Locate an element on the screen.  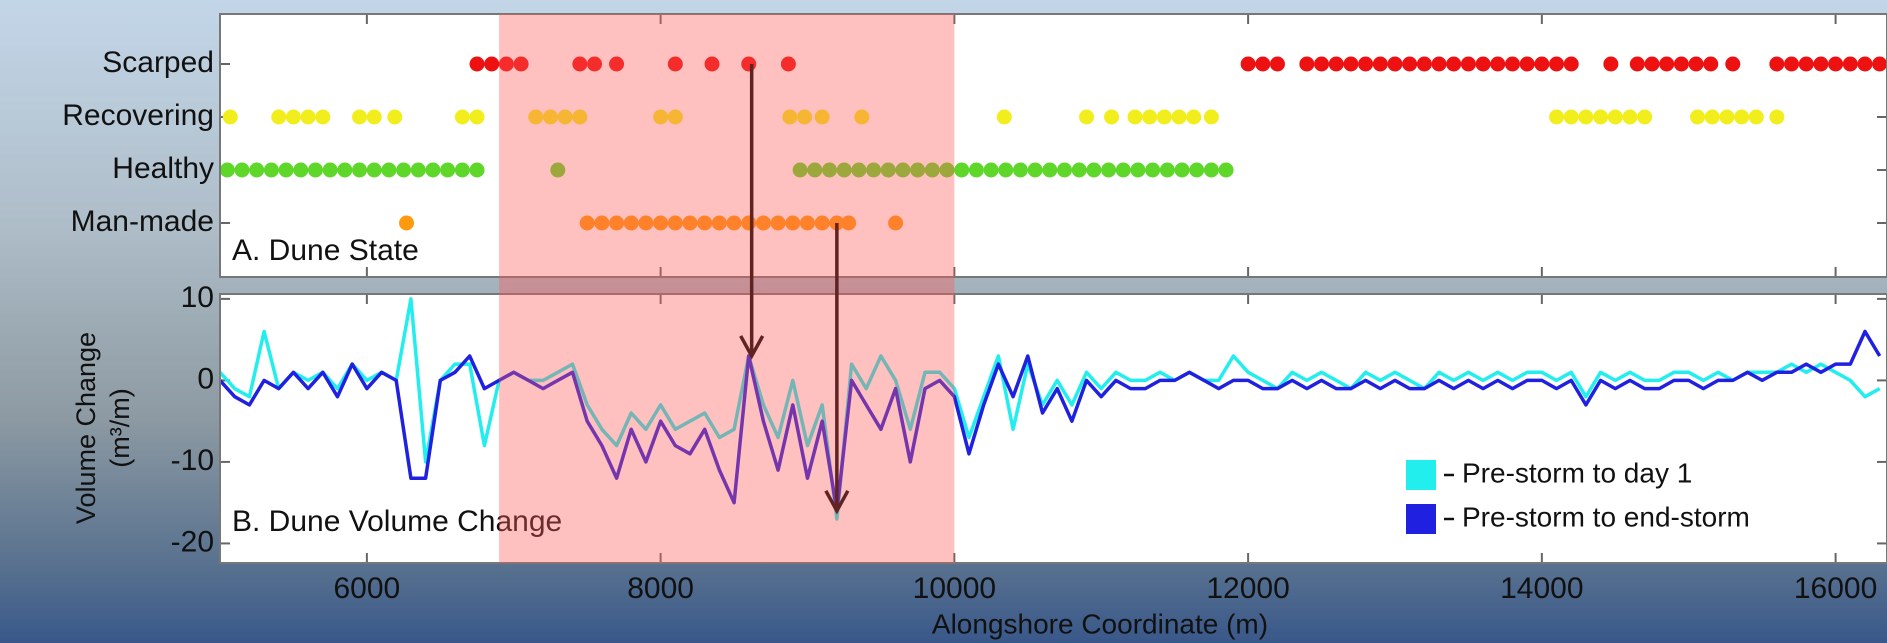
y-tick-label: 0 is located at coordinates (205, 378).